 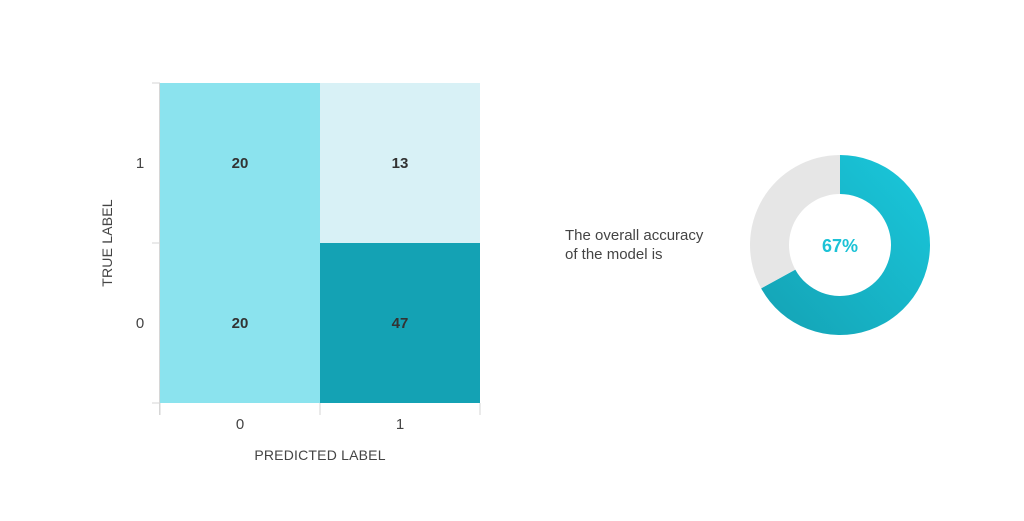 I want to click on y-tick-label-0: 1, so click(x=140, y=163).